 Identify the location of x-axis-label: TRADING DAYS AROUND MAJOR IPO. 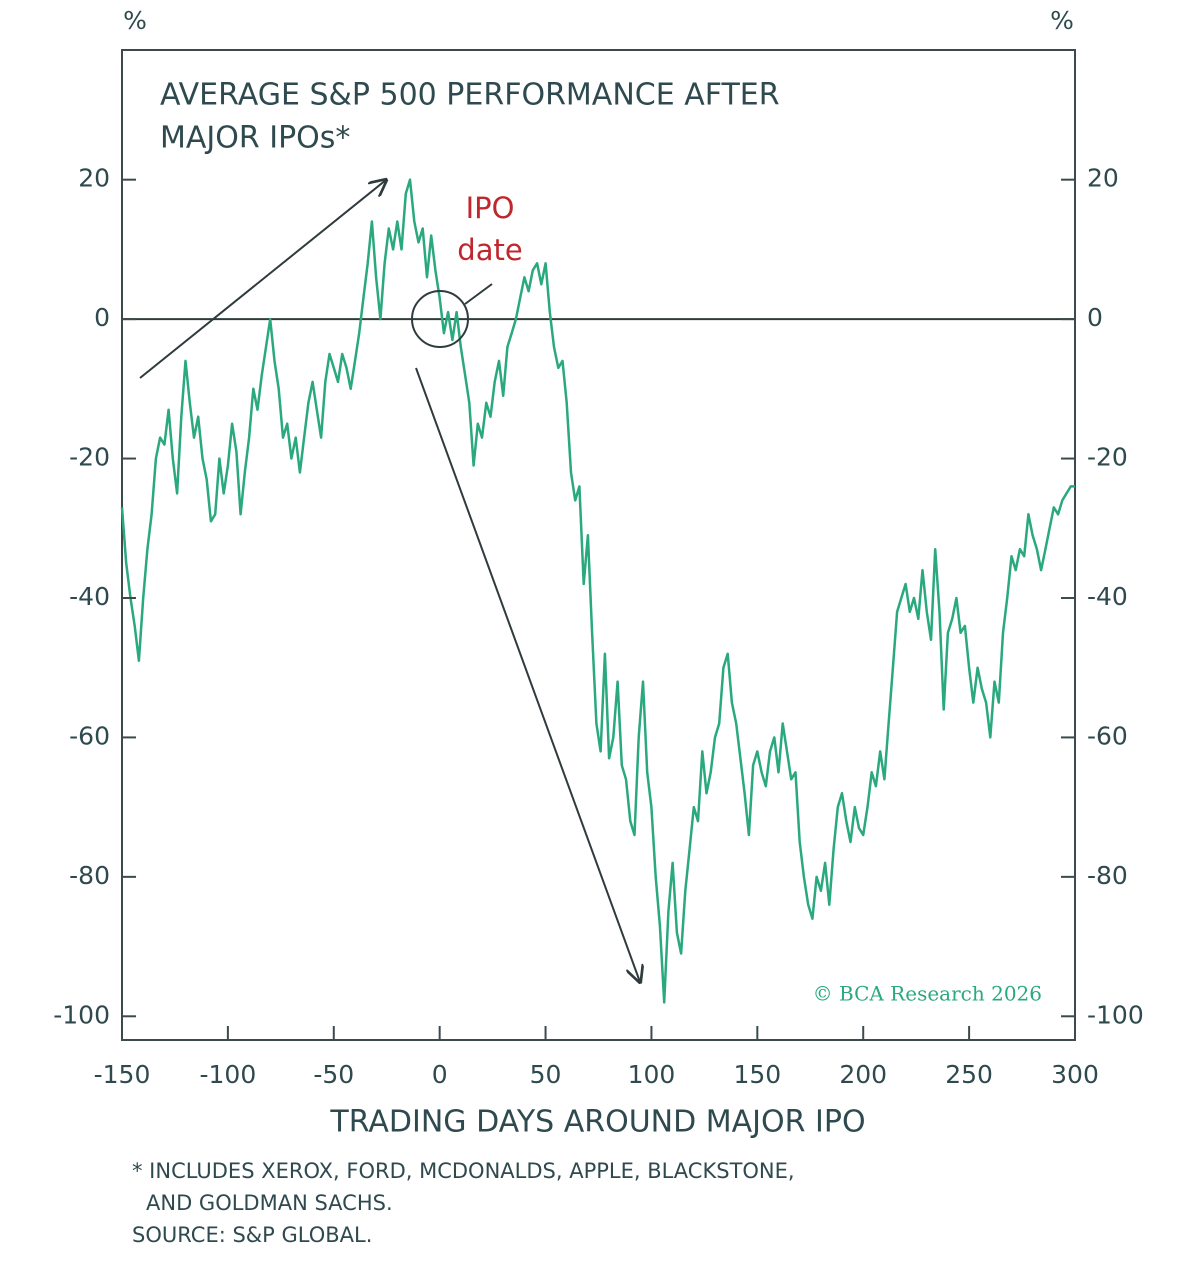
(597, 1122).